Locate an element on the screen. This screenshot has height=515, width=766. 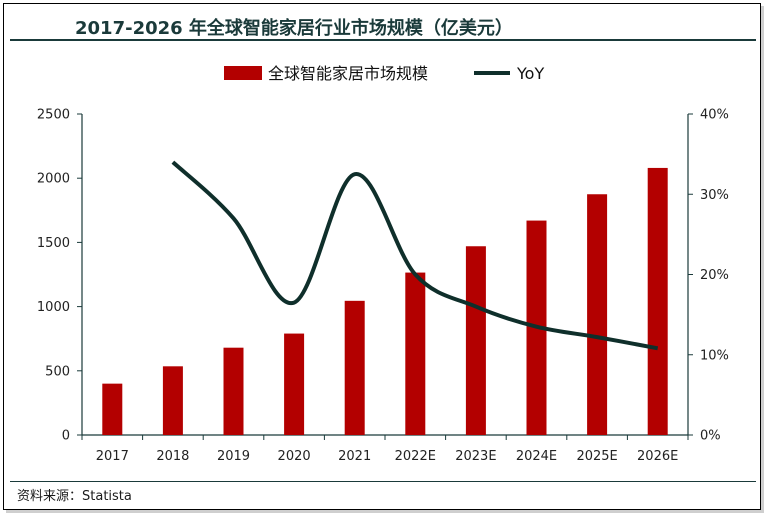
right-axis-tick-label: 10% is located at coordinates (714, 355).